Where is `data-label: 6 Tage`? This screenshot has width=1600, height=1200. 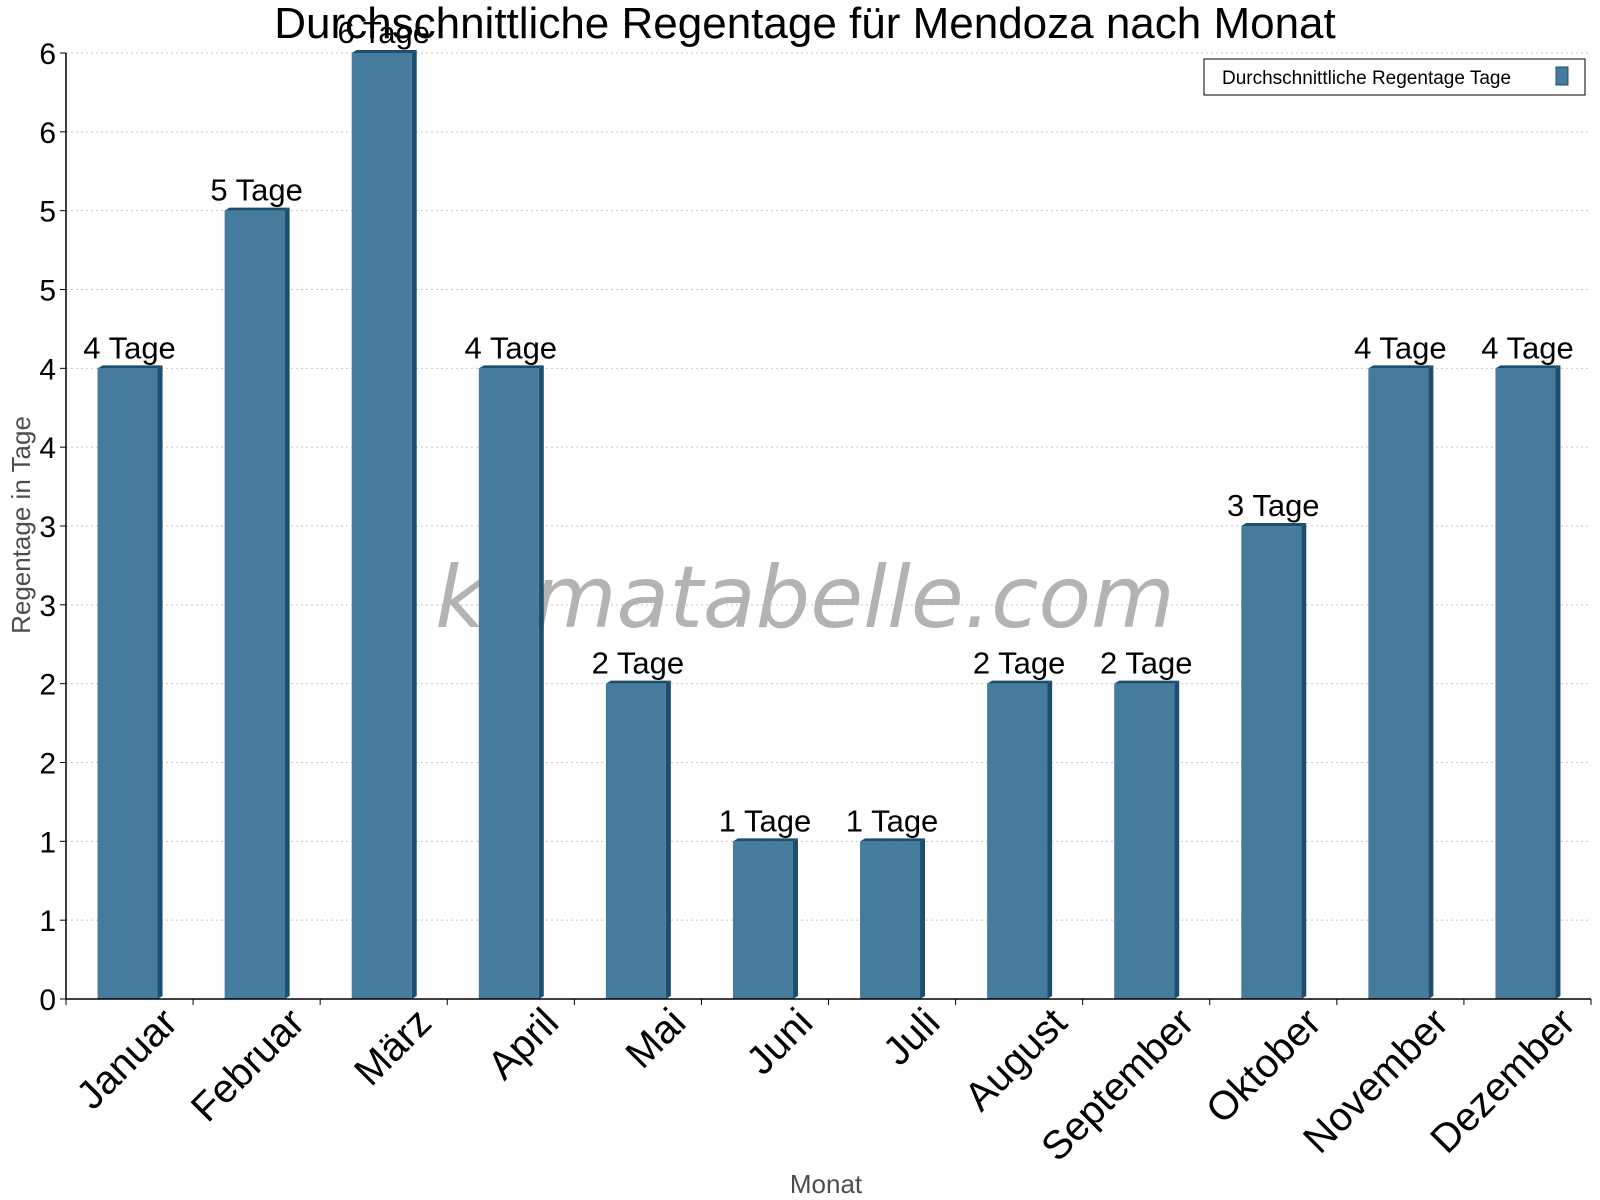
data-label: 6 Tage is located at coordinates (383, 32).